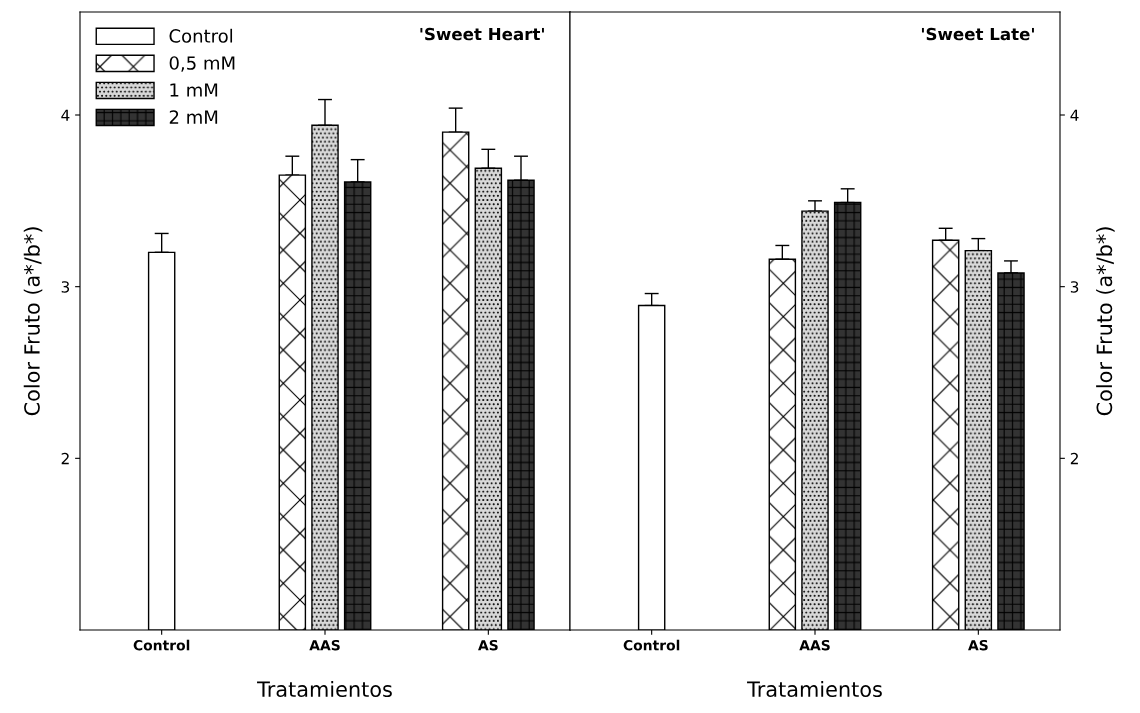 The image size is (1140, 713). Describe the element at coordinates (202, 64) in the screenshot. I see `legend-label: 0,5 mM` at that location.